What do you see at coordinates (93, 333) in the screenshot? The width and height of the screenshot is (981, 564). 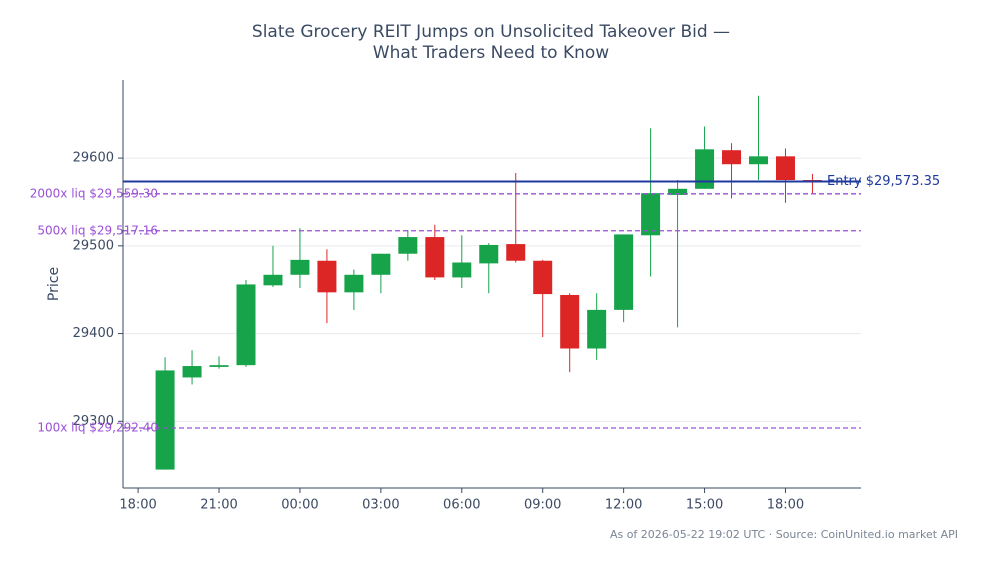 I see `y-tick-label: 29400` at bounding box center [93, 333].